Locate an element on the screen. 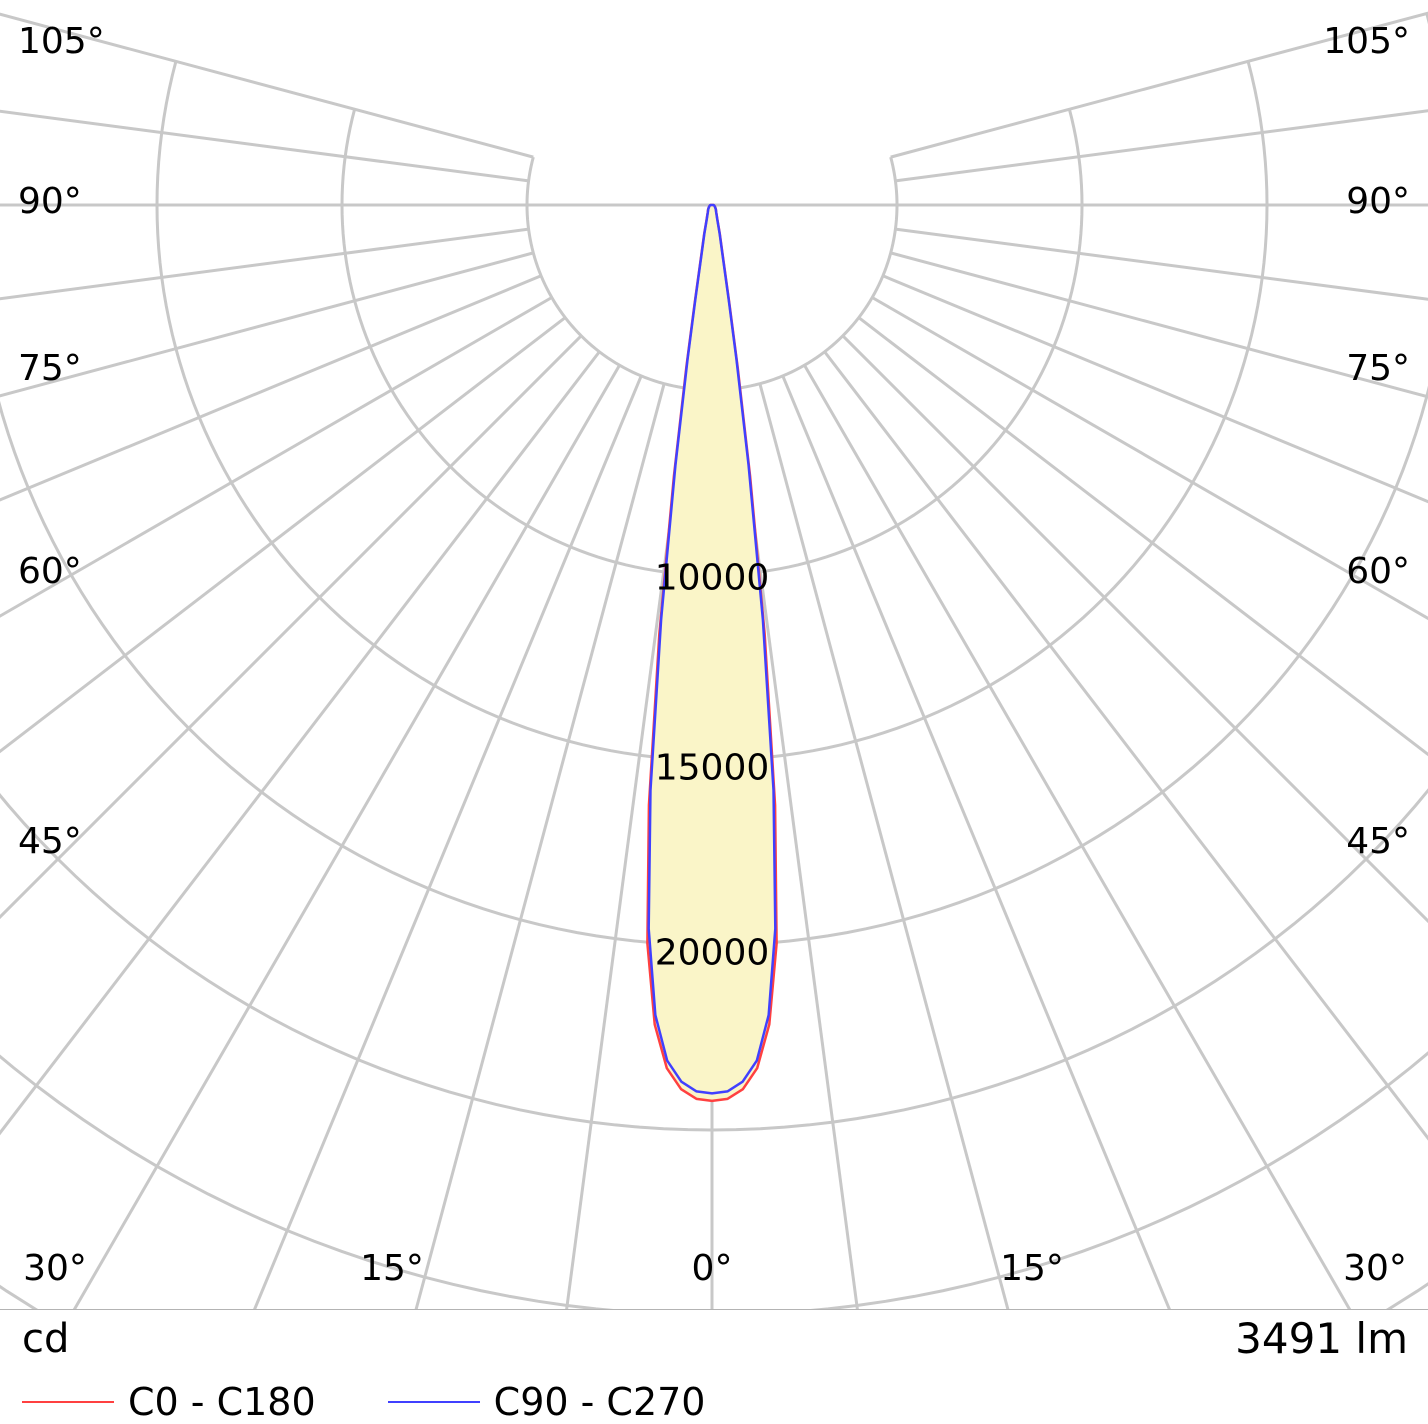 This screenshot has width=1428, height=1424. angle-label-right-45: 45° is located at coordinates (1378, 841).